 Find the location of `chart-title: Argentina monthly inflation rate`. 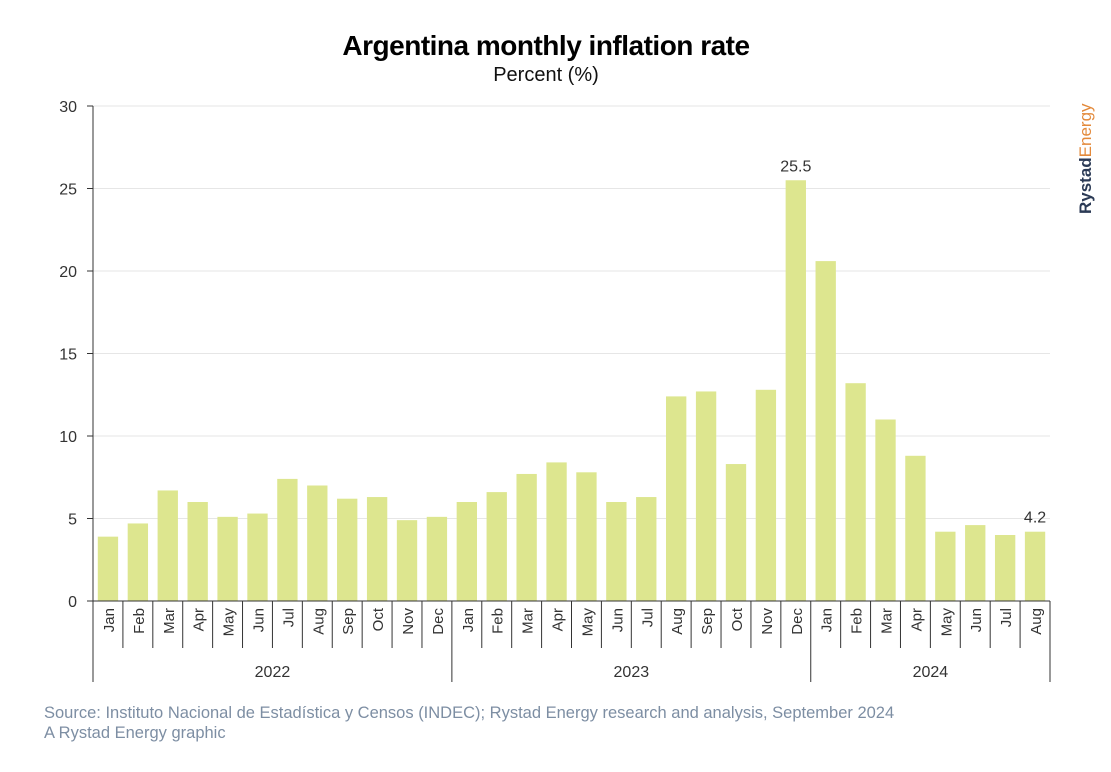

chart-title: Argentina monthly inflation rate is located at coordinates (546, 45).